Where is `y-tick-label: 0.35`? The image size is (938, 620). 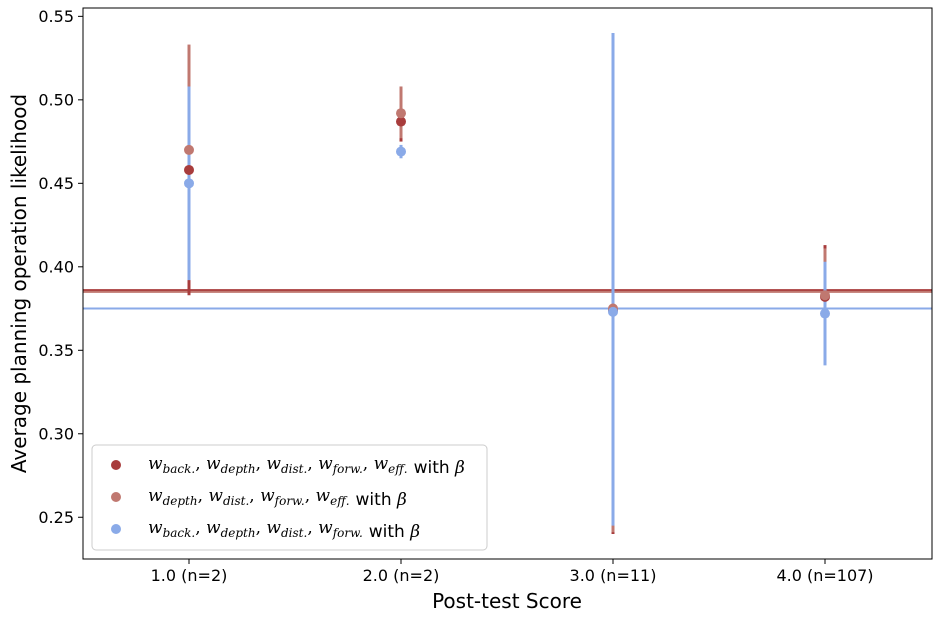
y-tick-label: 0.35 is located at coordinates (56, 350).